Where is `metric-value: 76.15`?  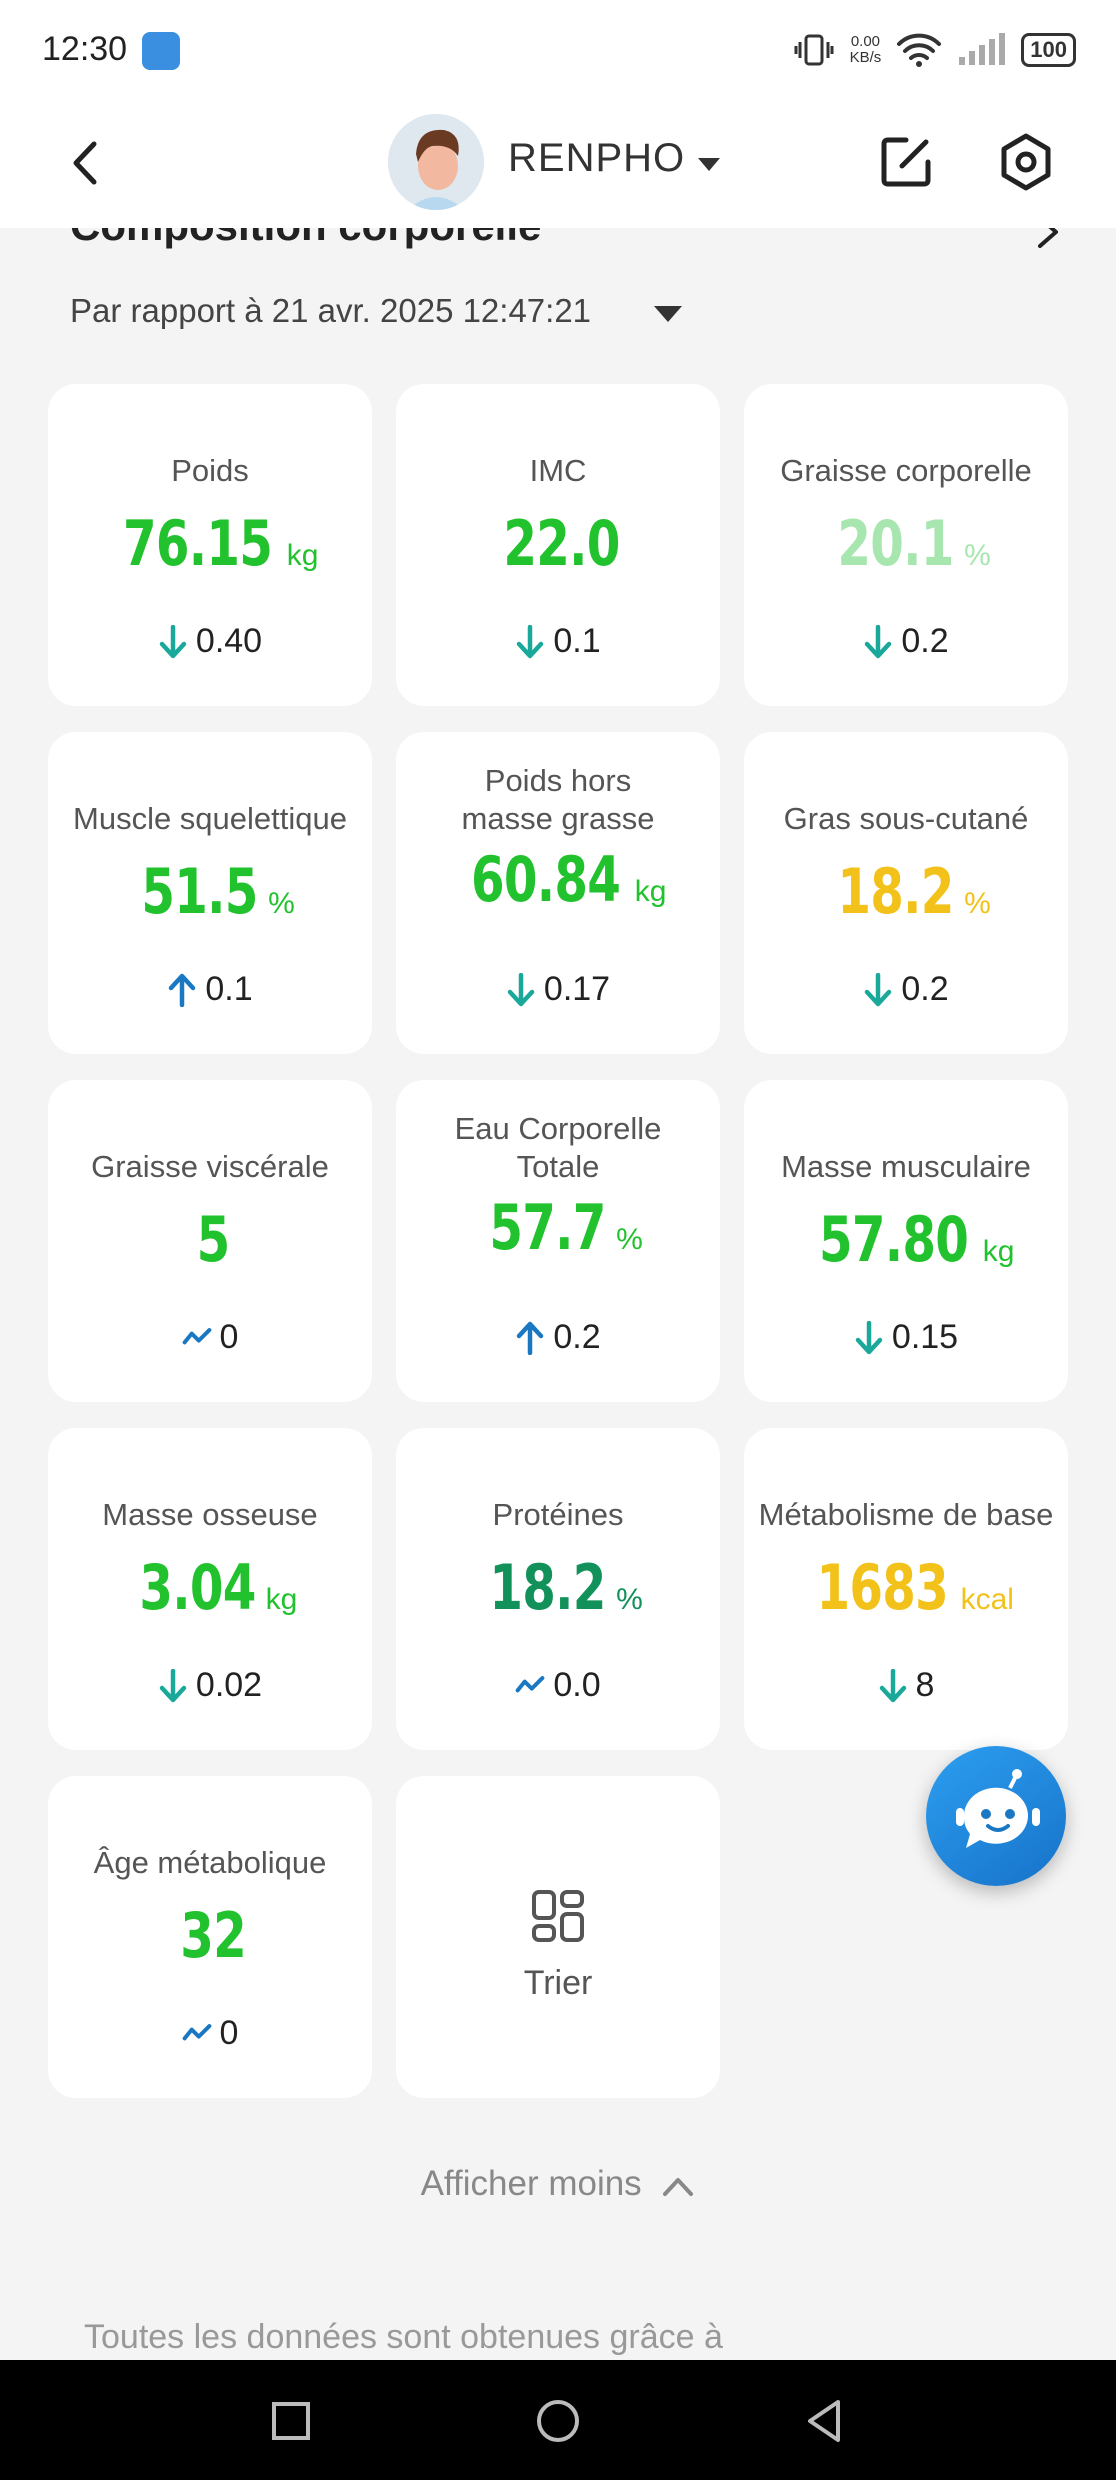
metric-value: 76.15 is located at coordinates (197, 543).